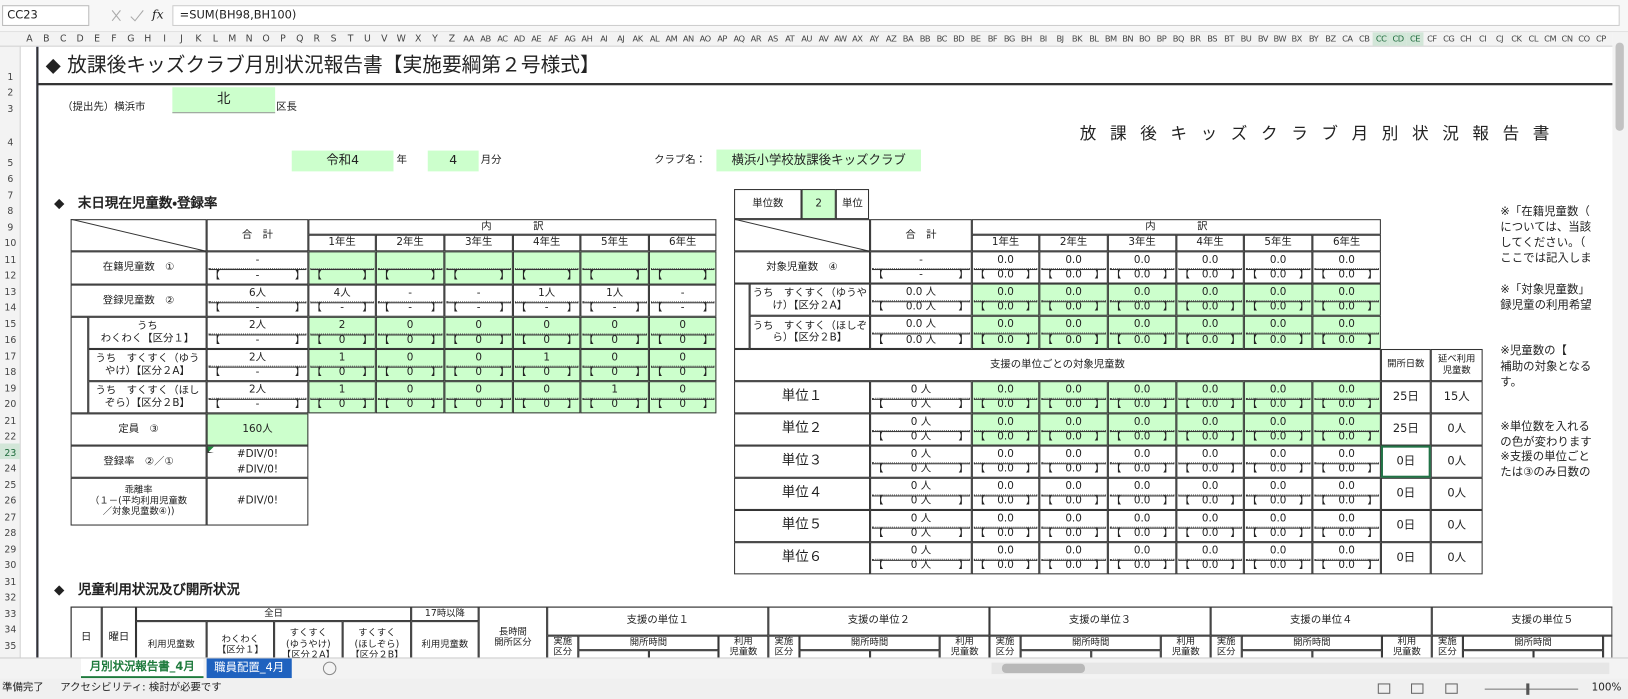 The width and height of the screenshot is (1628, 699). What do you see at coordinates (638, 39) in the screenshot?
I see `column-header: AK` at bounding box center [638, 39].